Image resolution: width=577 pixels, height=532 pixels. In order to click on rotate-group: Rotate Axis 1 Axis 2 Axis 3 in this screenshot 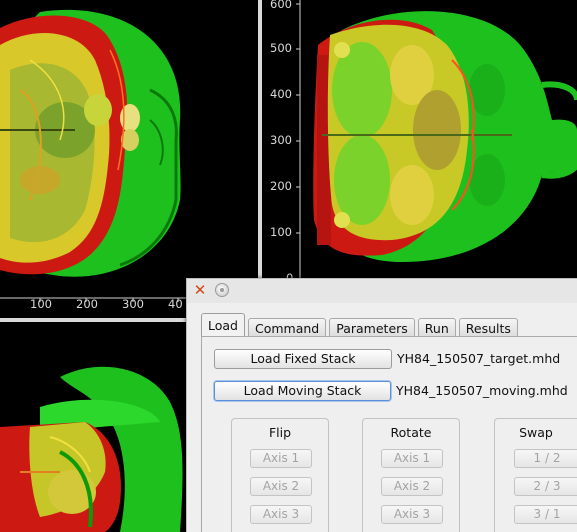, I will do `click(411, 475)`.